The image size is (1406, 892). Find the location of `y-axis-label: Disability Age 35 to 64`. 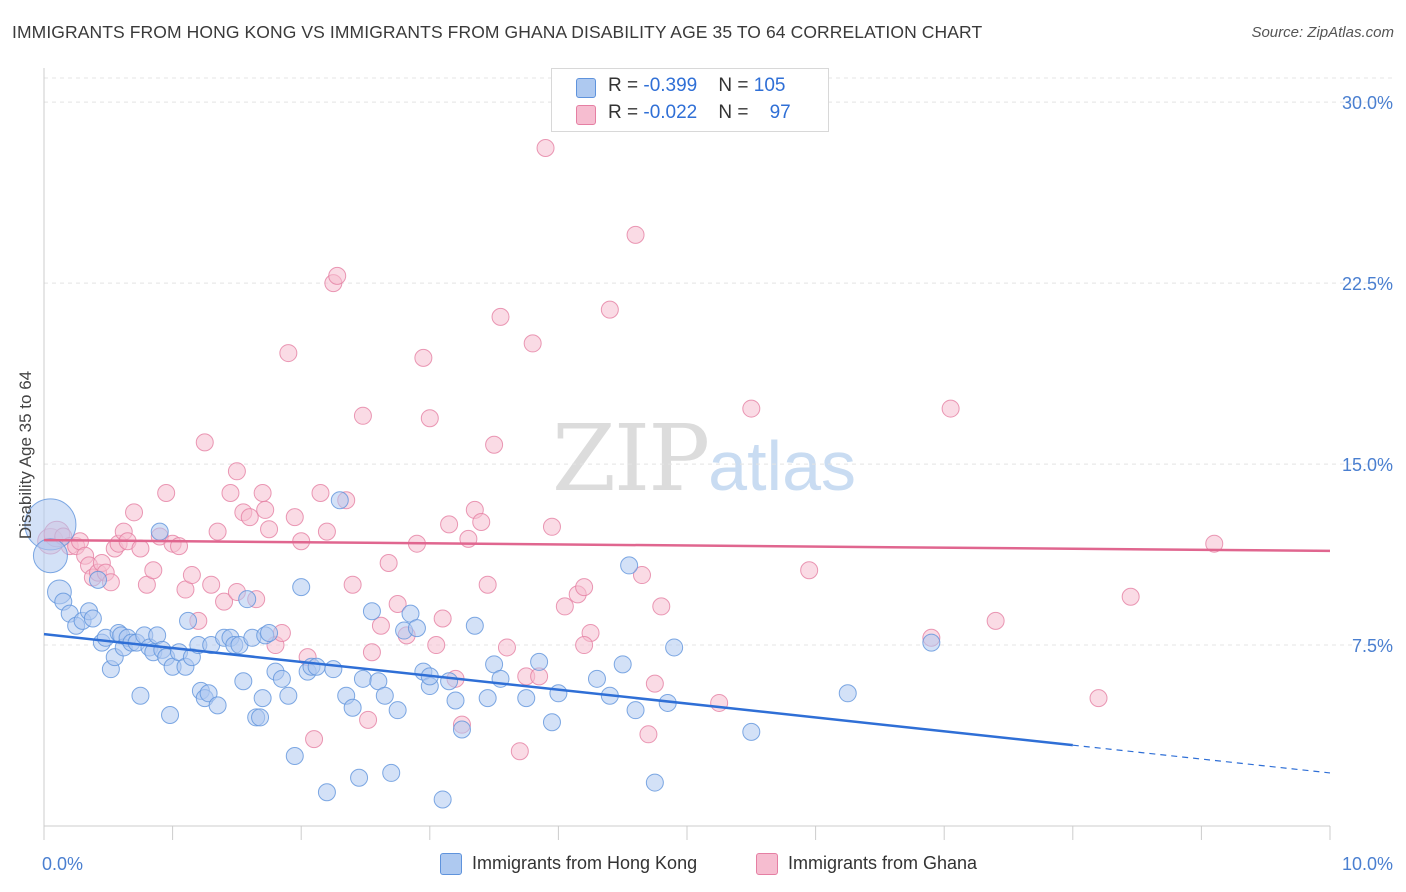

y-axis-label: Disability Age 35 to 64 is located at coordinates (25, 455).